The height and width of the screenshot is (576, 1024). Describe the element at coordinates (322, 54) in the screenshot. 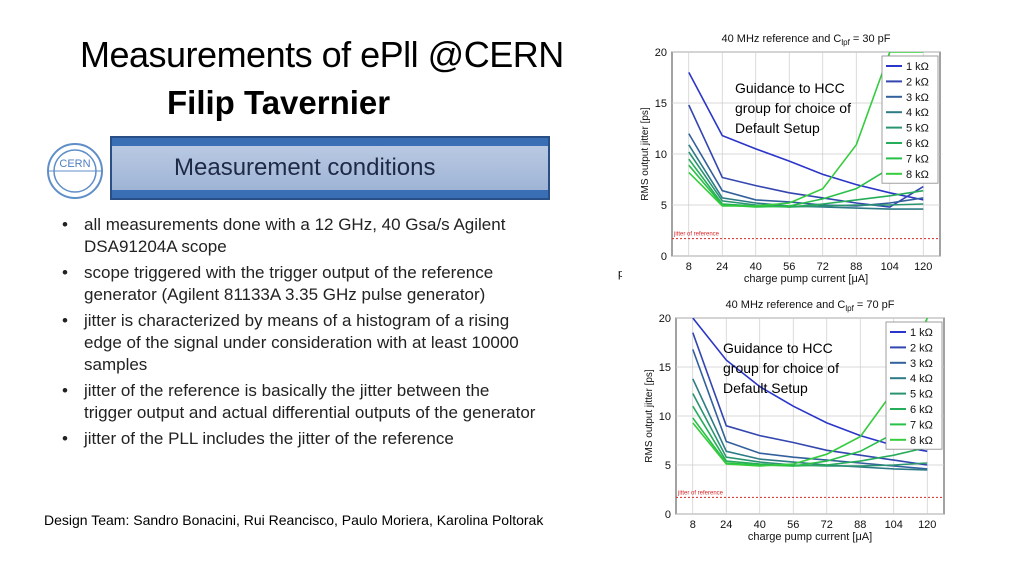

I see `slide-title: Measurements of ePll @CERN` at that location.